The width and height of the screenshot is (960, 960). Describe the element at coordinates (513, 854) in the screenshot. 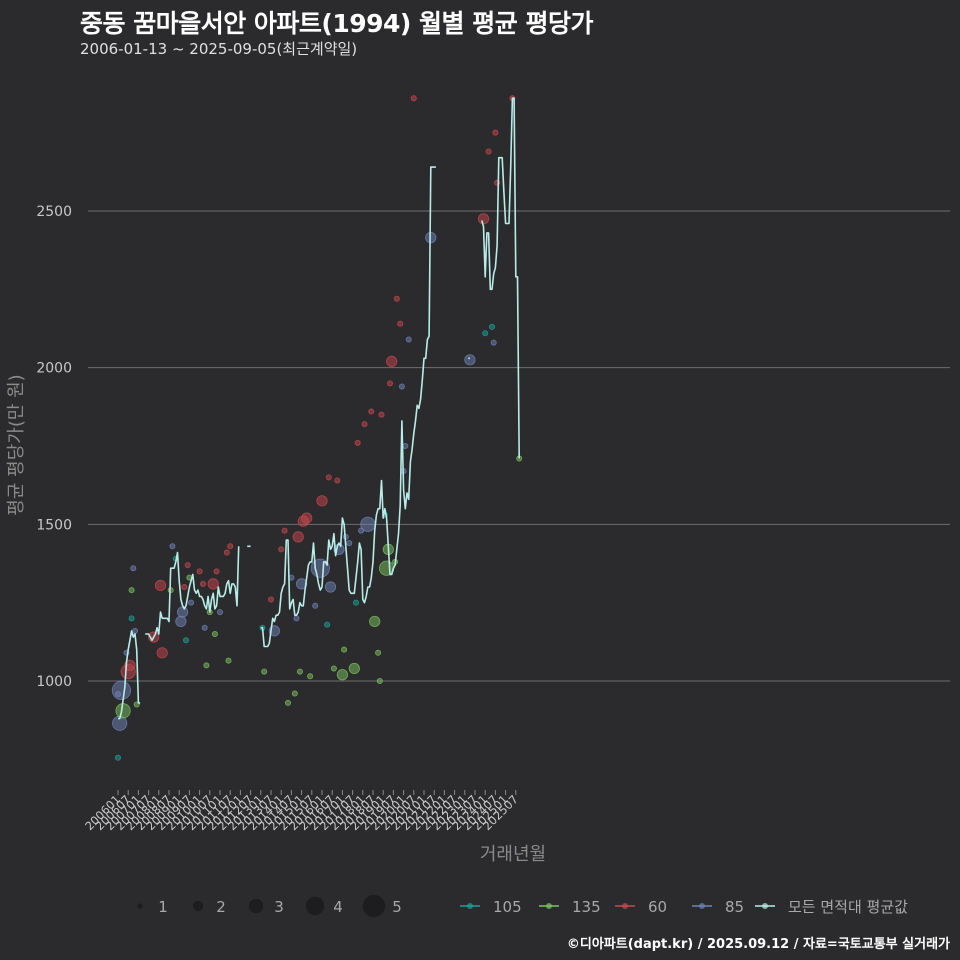

I see `x-axis-title: 거래년월` at that location.